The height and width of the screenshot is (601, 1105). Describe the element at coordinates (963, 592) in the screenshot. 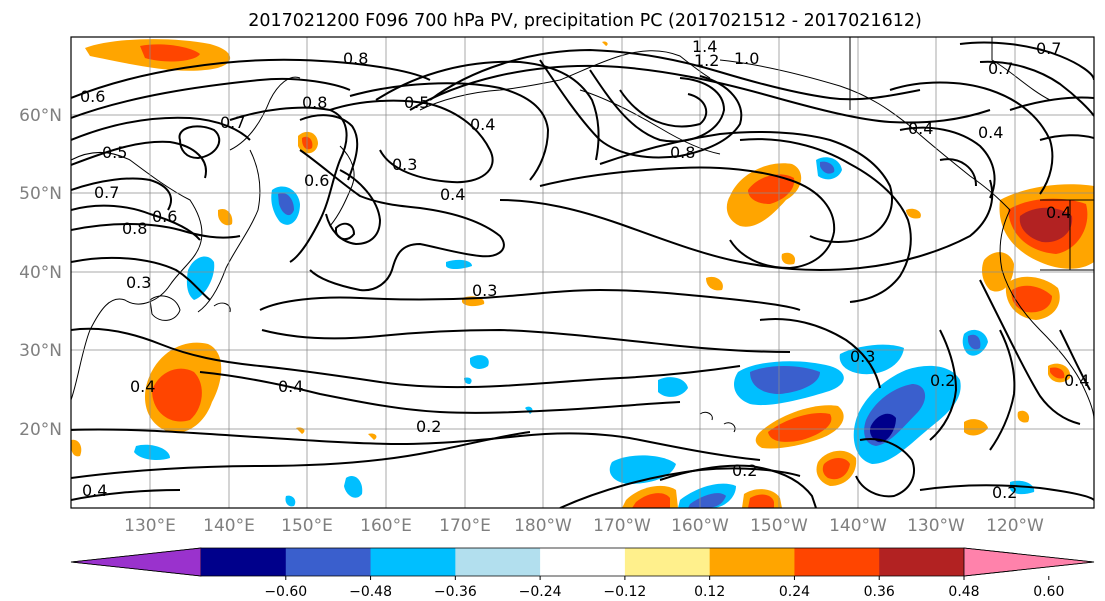

I see `colorbar-tick-label: 0.48` at that location.